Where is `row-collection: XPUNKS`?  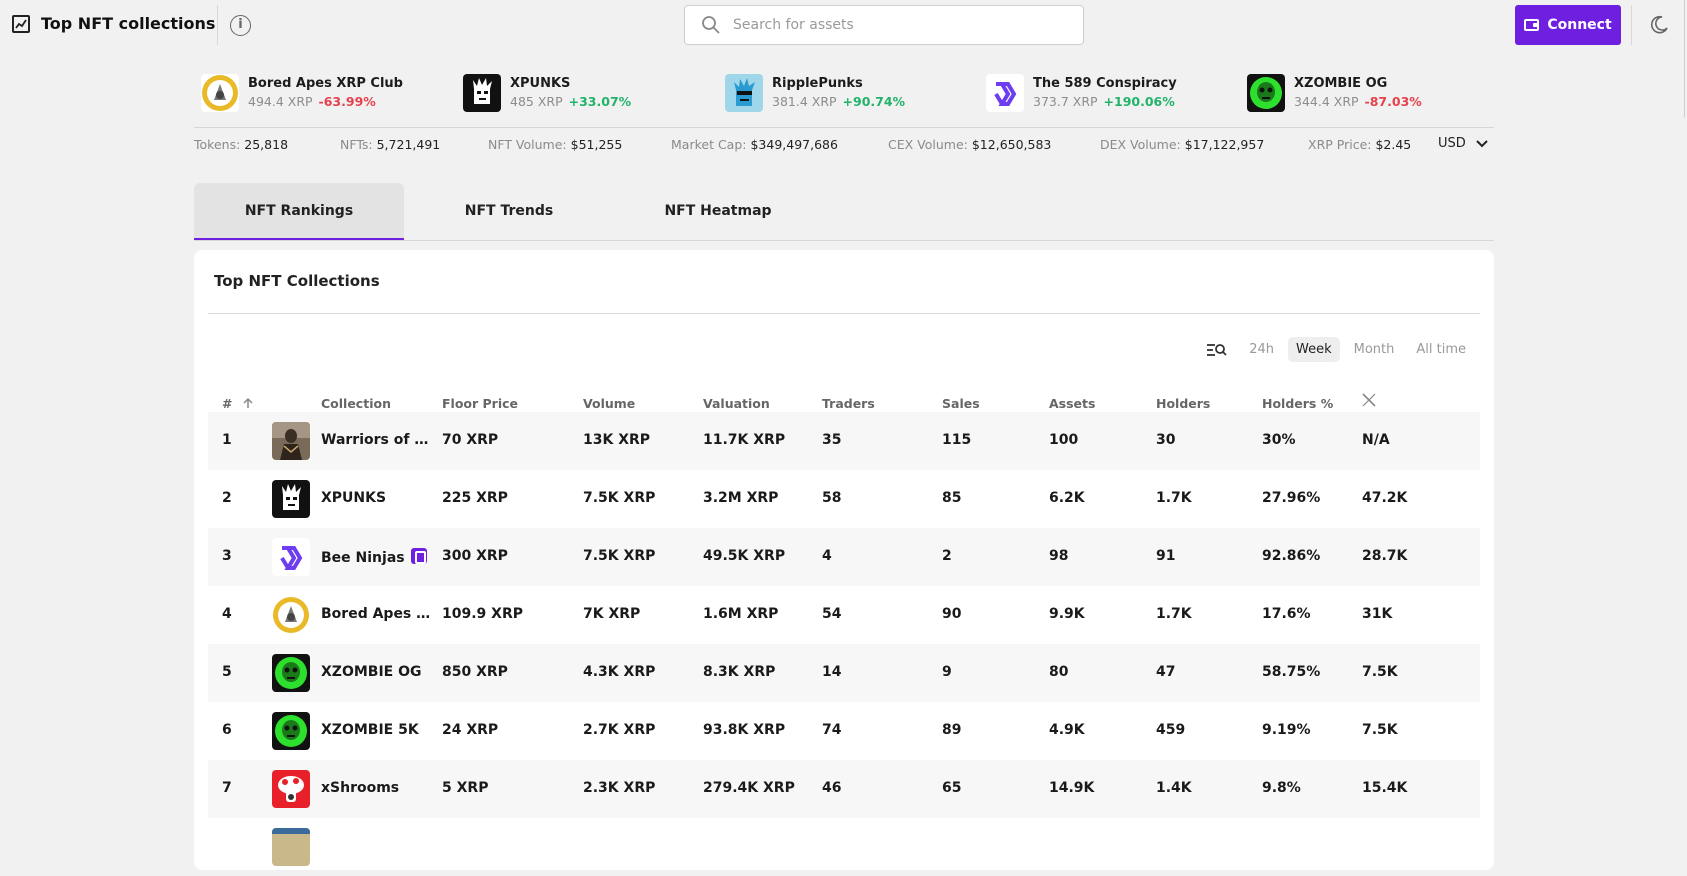
row-collection: XPUNKS is located at coordinates (354, 498).